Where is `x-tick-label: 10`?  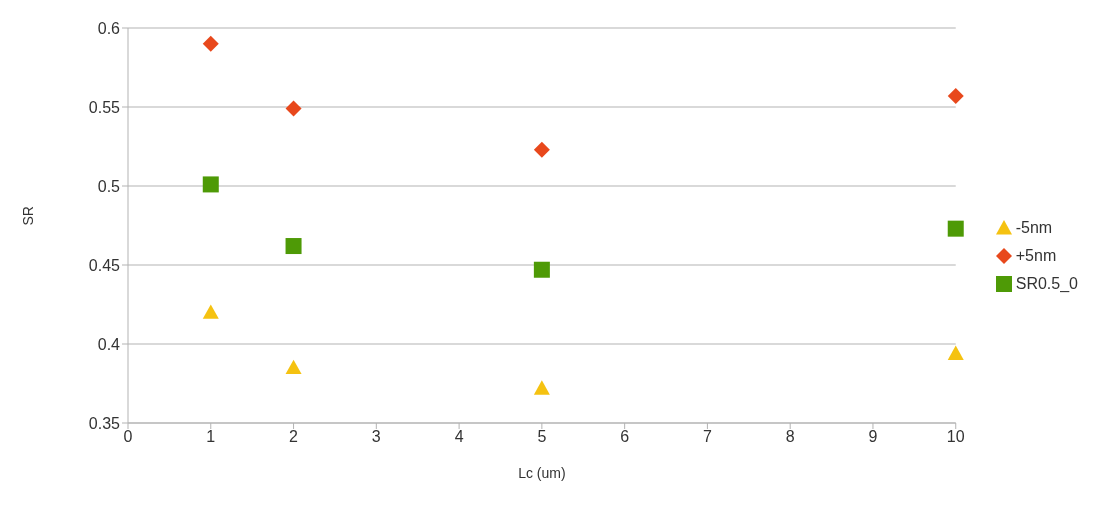 x-tick-label: 10 is located at coordinates (955, 437).